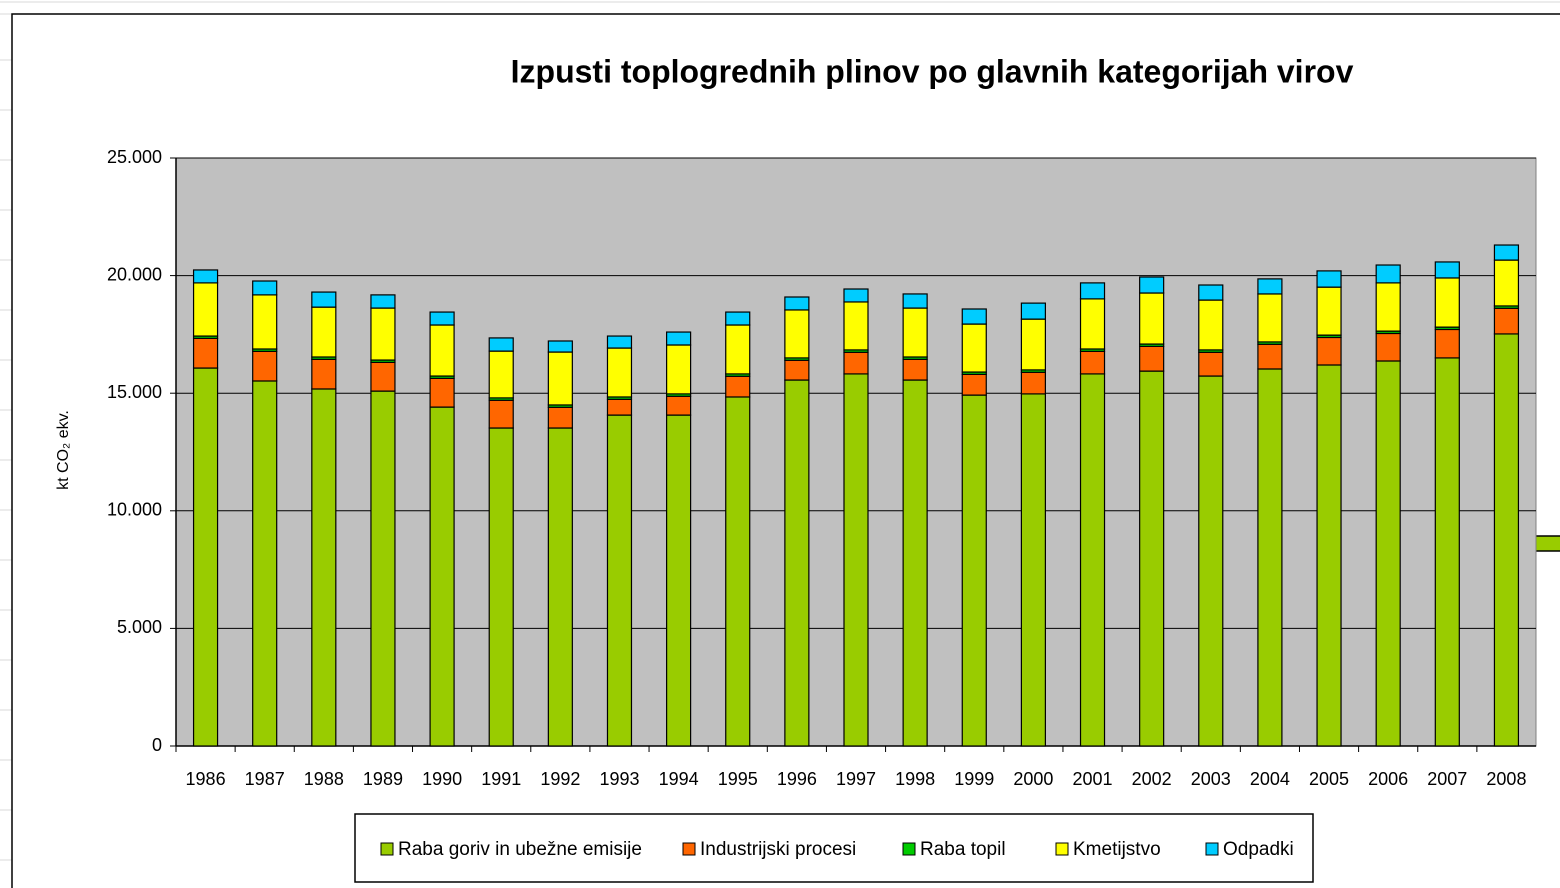  What do you see at coordinates (1329, 779) in the screenshot?
I see `x-tick-label: 2005` at bounding box center [1329, 779].